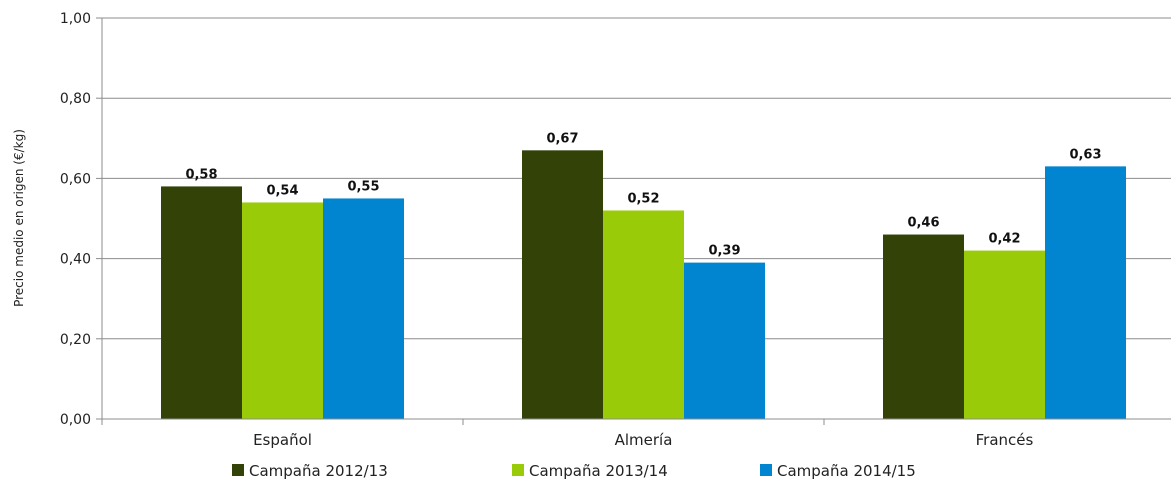  I want to click on y-tick-label: 0,40, so click(75, 260).